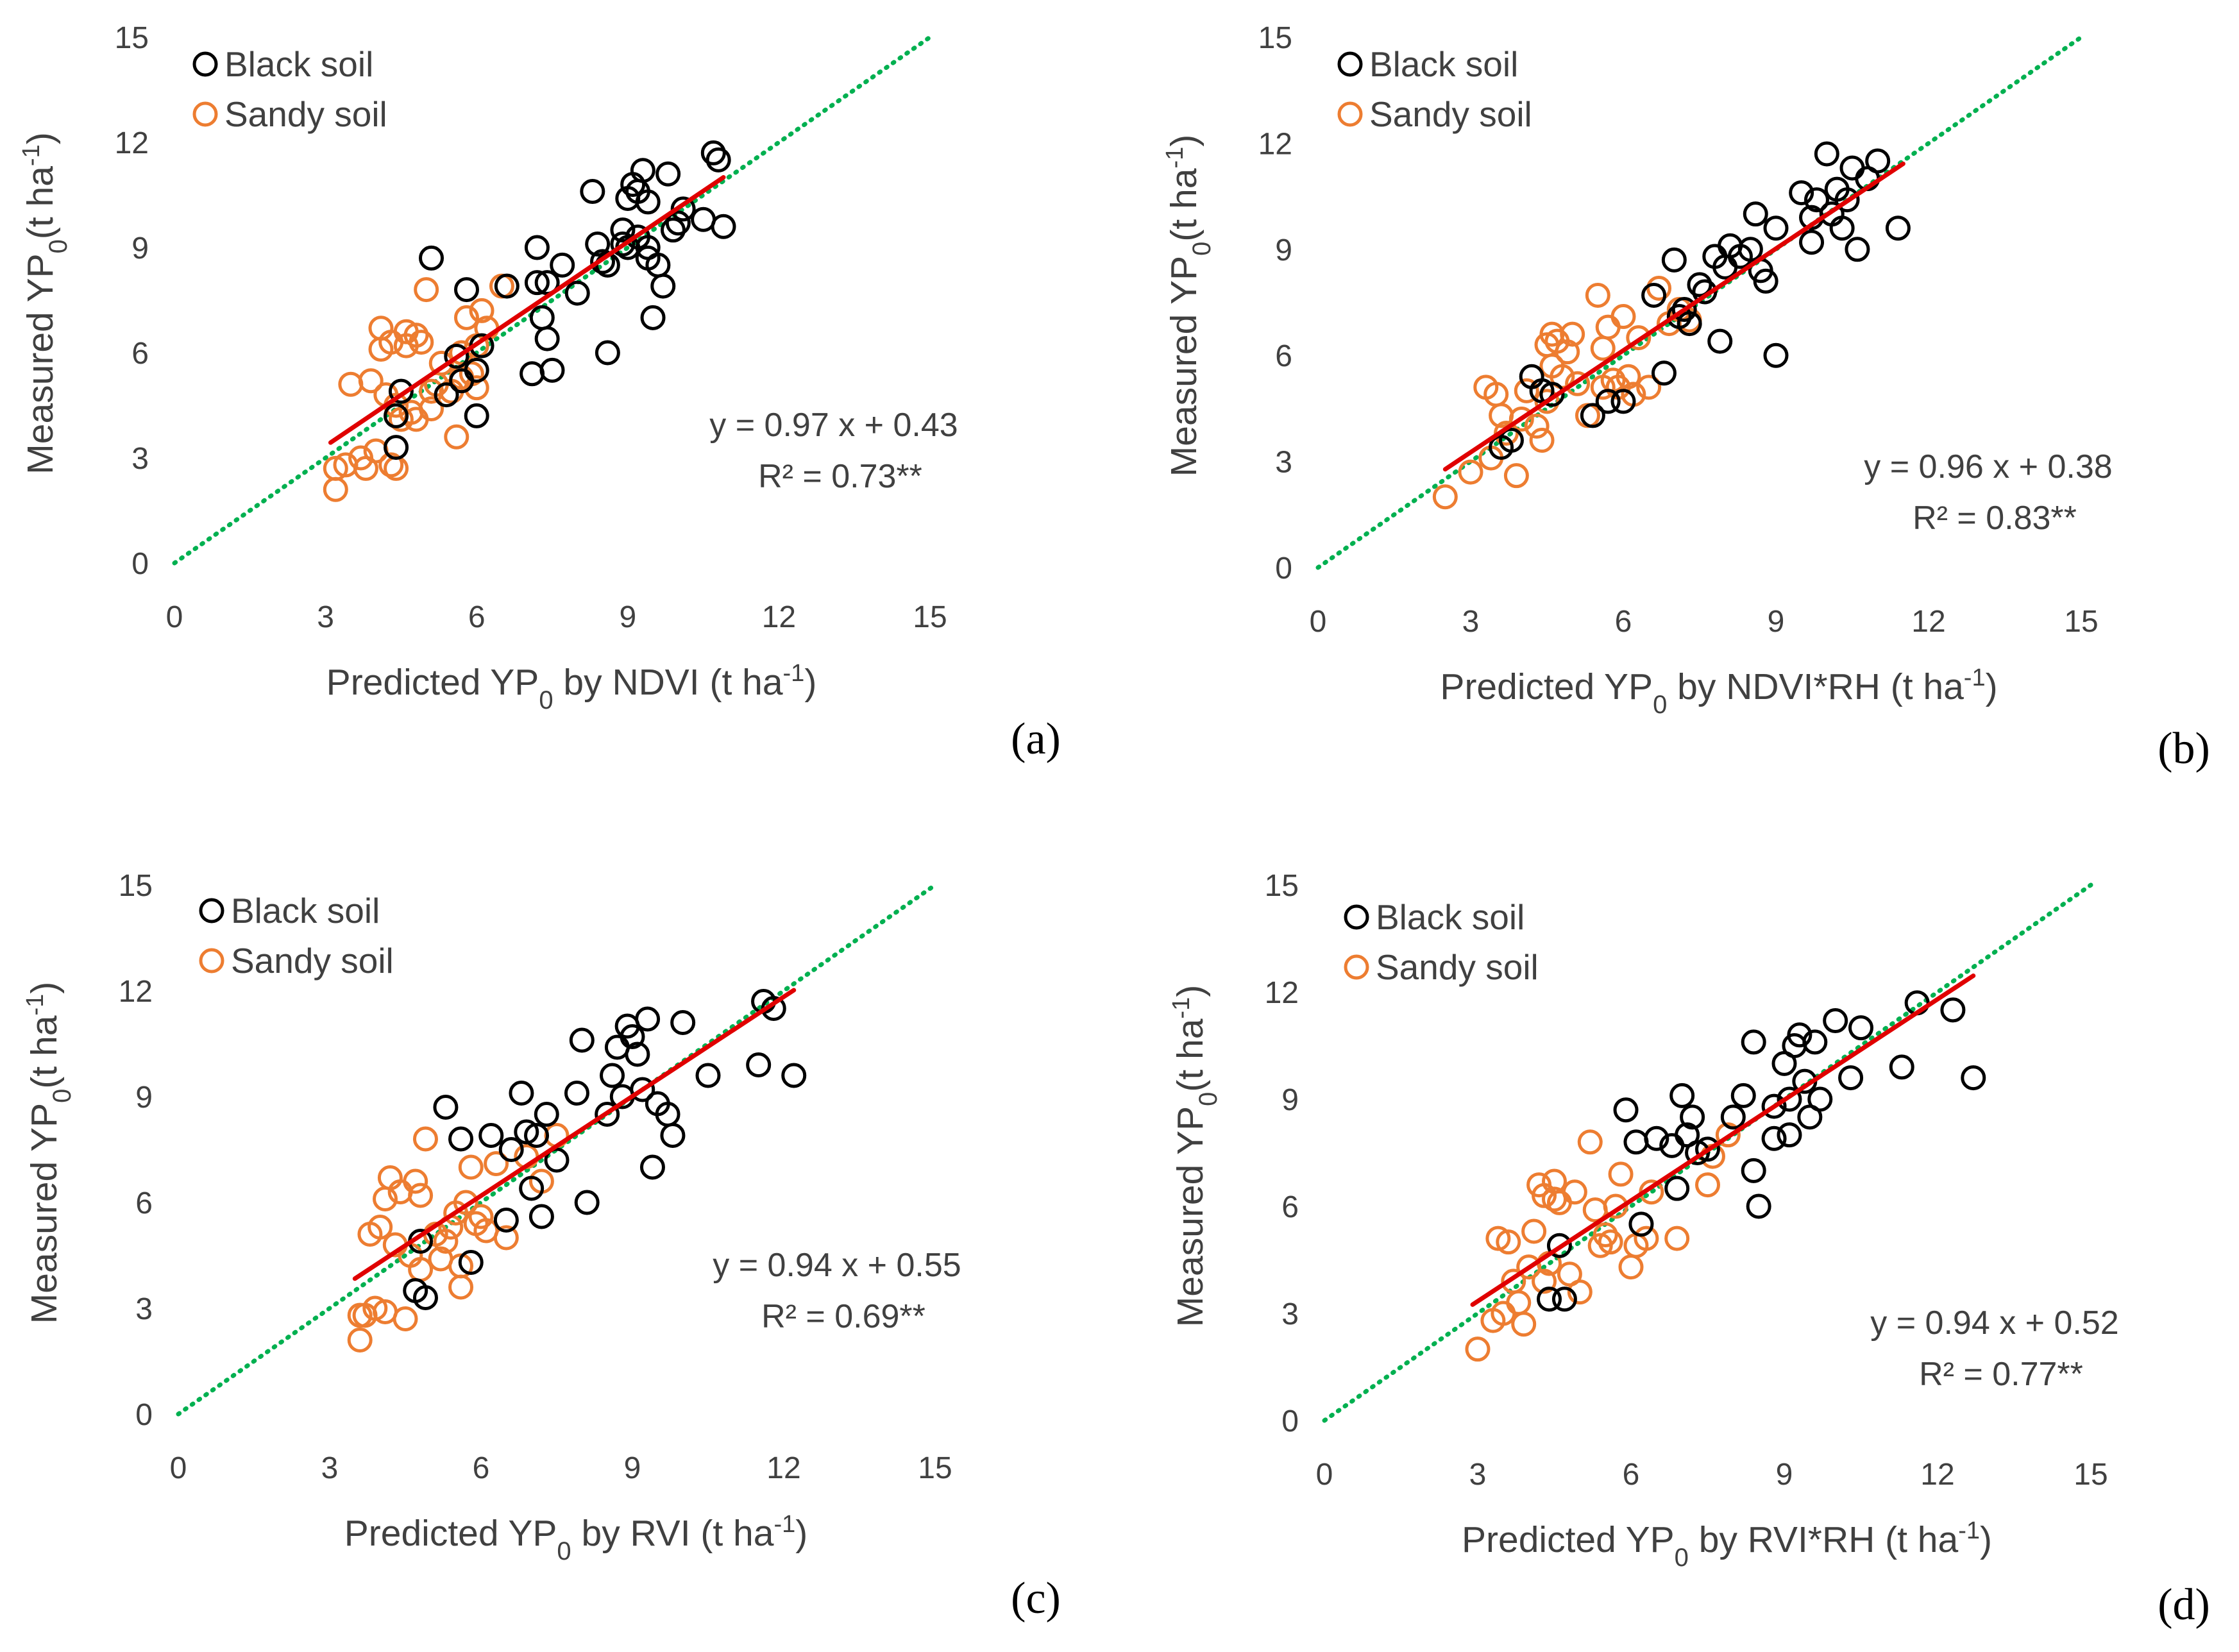 The height and width of the screenshot is (1652, 2239). What do you see at coordinates (2184, 1605) in the screenshot?
I see `panel-label: (d)` at bounding box center [2184, 1605].